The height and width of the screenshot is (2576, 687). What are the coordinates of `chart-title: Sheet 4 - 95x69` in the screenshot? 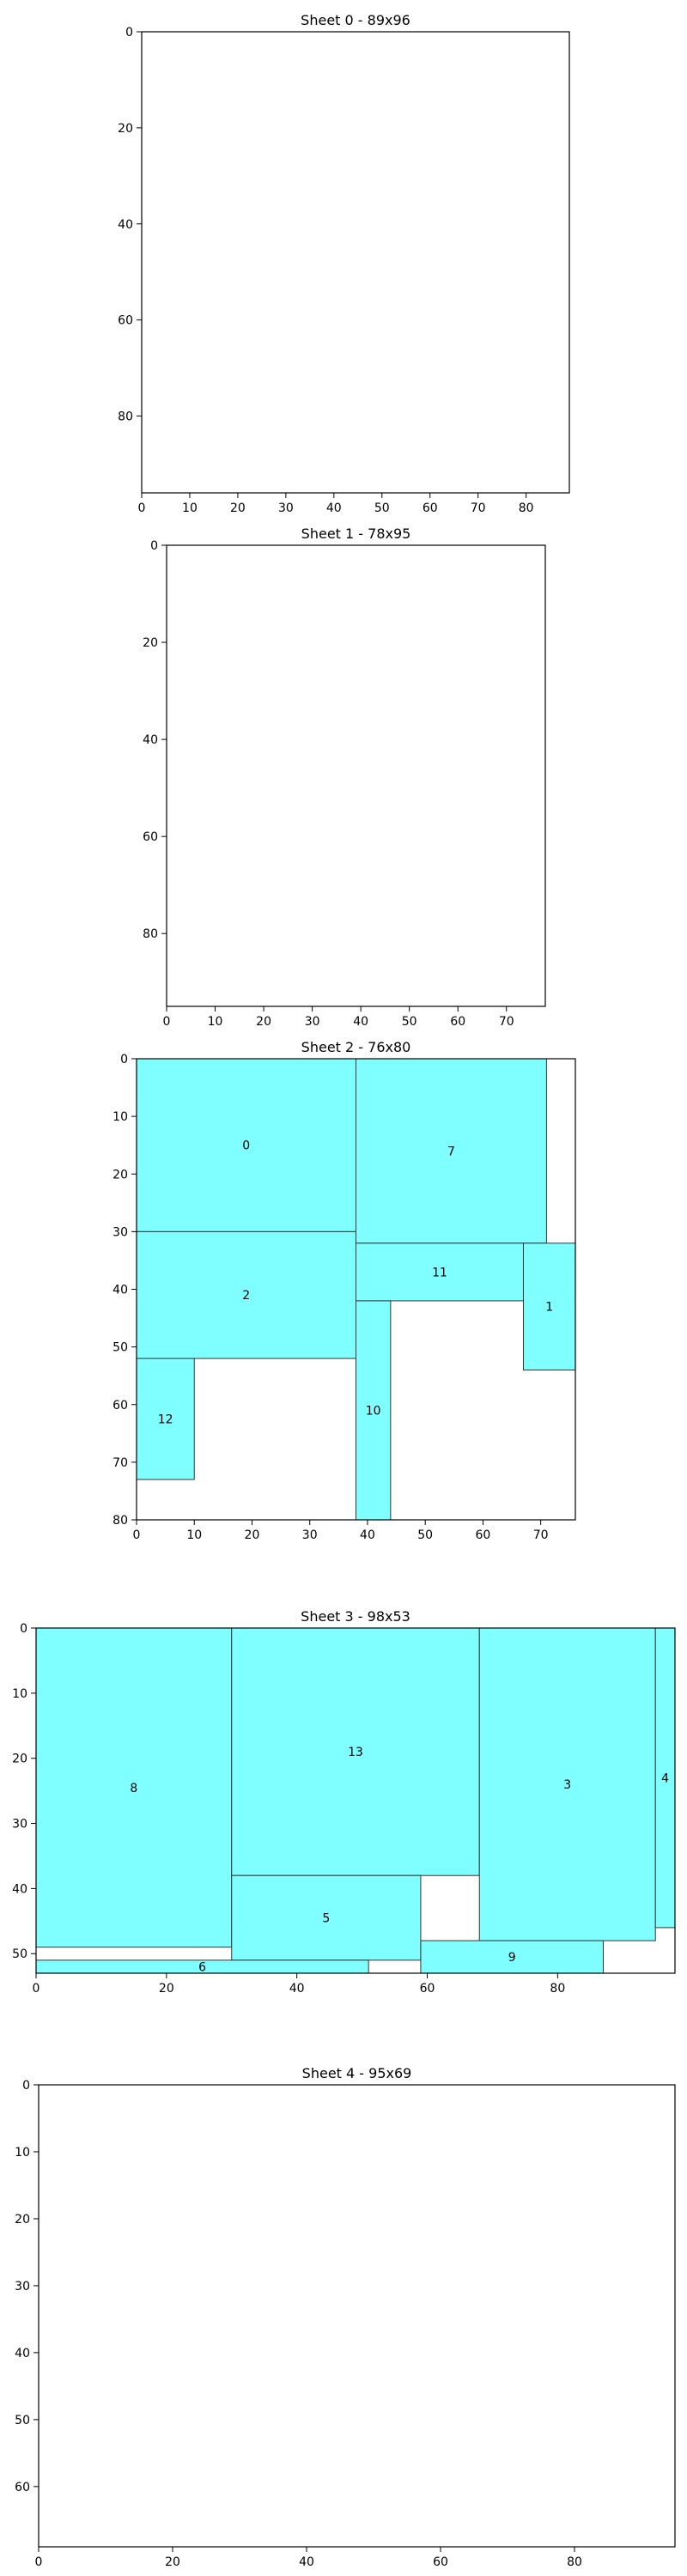 It's located at (357, 2073).